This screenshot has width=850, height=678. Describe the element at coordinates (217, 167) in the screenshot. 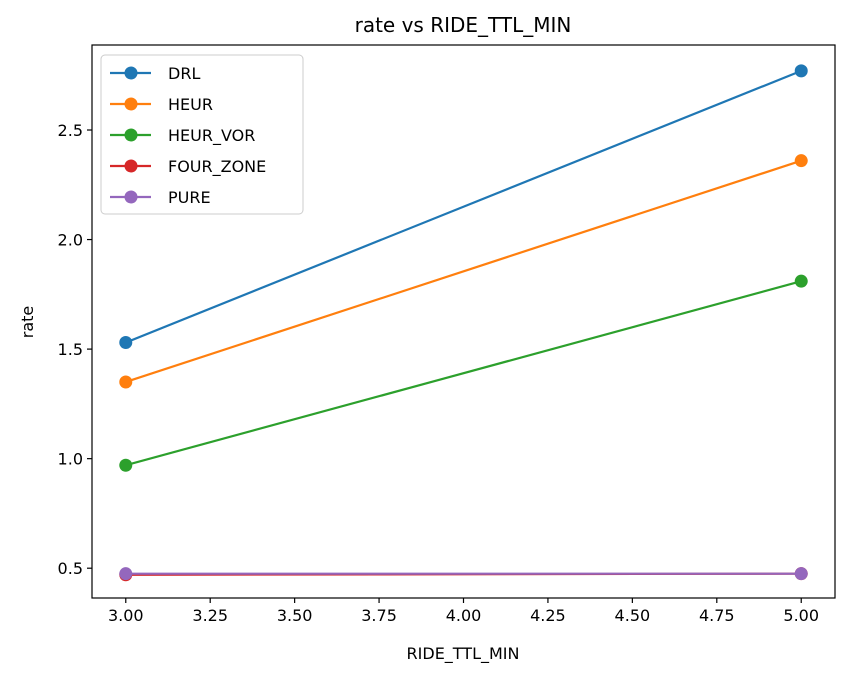

I see `legend-label: FOUR_ZONE` at that location.